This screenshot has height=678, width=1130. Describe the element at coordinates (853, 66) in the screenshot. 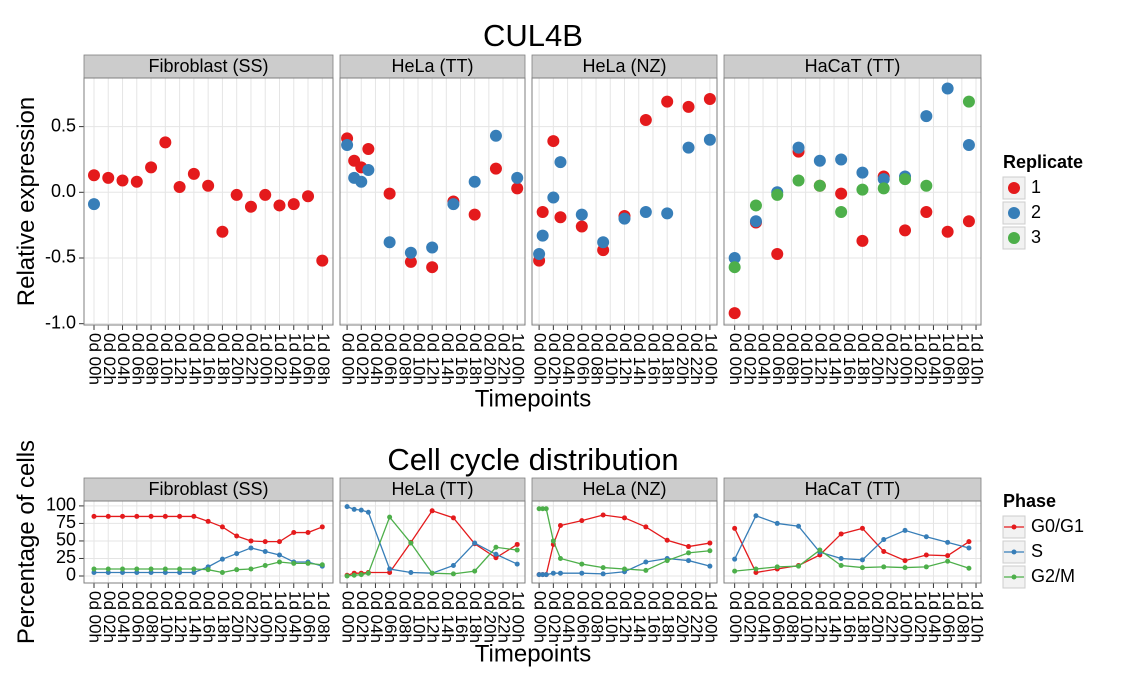

I see `panel-title: HaCaT (TT)` at that location.